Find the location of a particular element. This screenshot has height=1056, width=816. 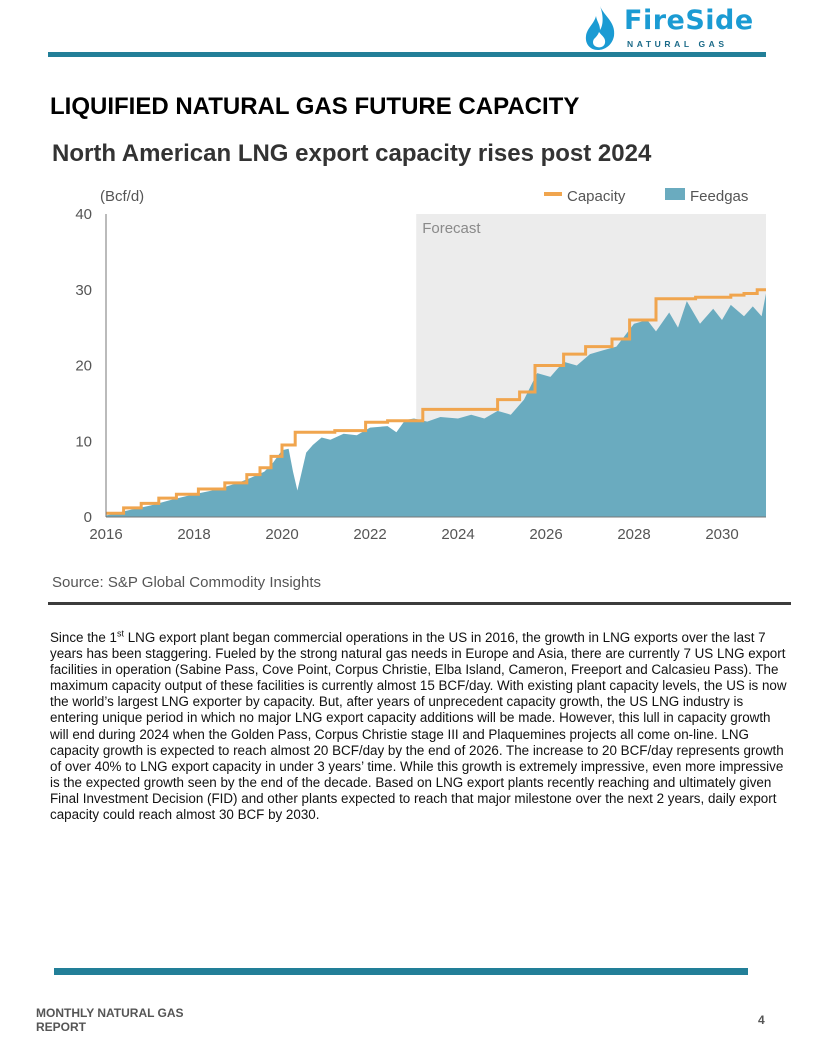

y-tick-label: 10 is located at coordinates (83, 441).